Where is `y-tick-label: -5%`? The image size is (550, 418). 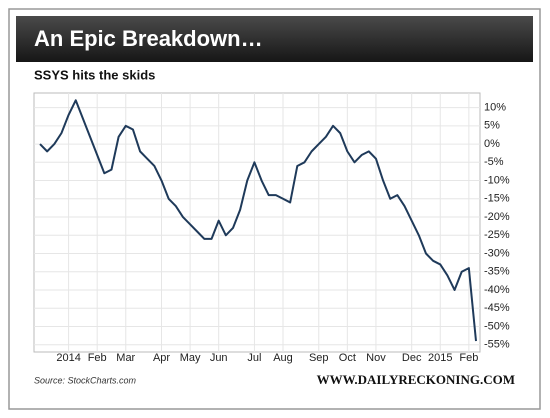
y-tick-label: -5% is located at coordinates (494, 162).